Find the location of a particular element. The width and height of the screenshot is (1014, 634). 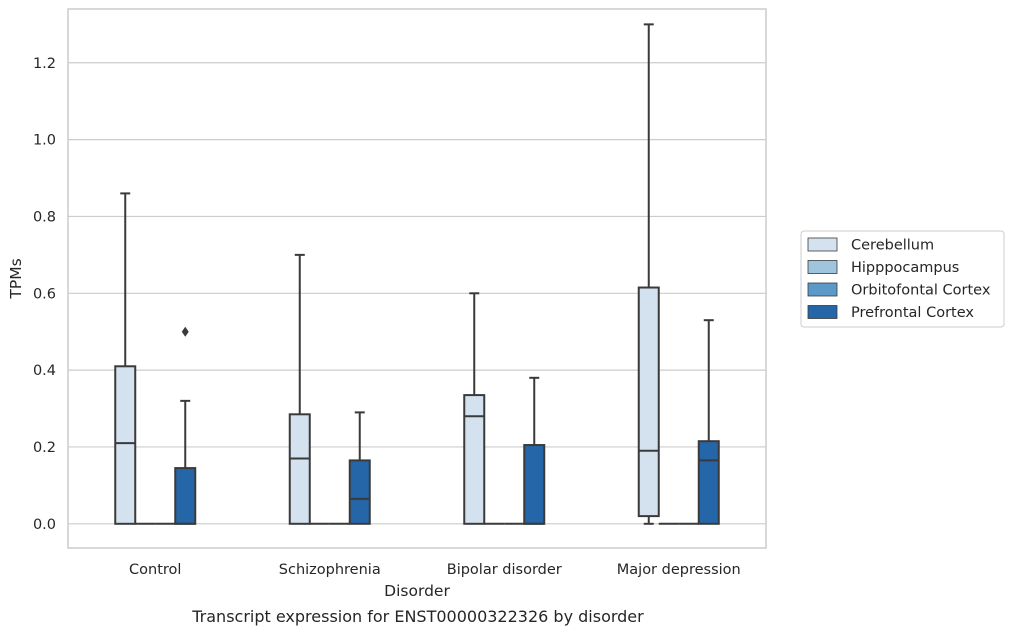

y-tick-label: 1.0 is located at coordinates (44, 141).